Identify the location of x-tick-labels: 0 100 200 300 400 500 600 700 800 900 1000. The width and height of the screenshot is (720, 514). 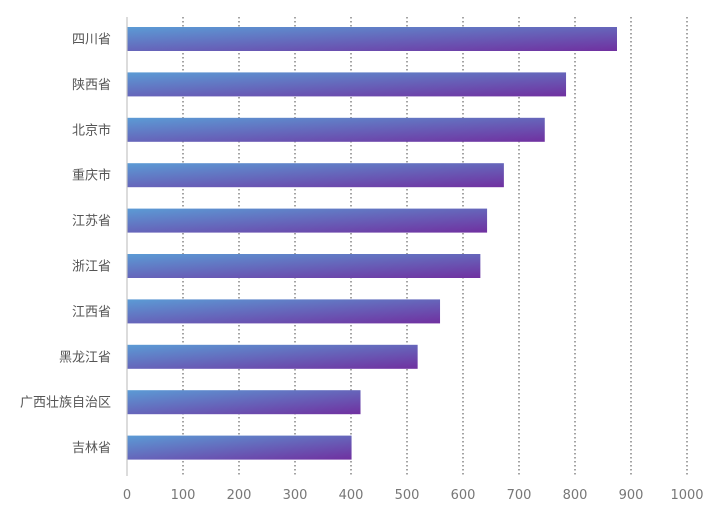
(413, 495).